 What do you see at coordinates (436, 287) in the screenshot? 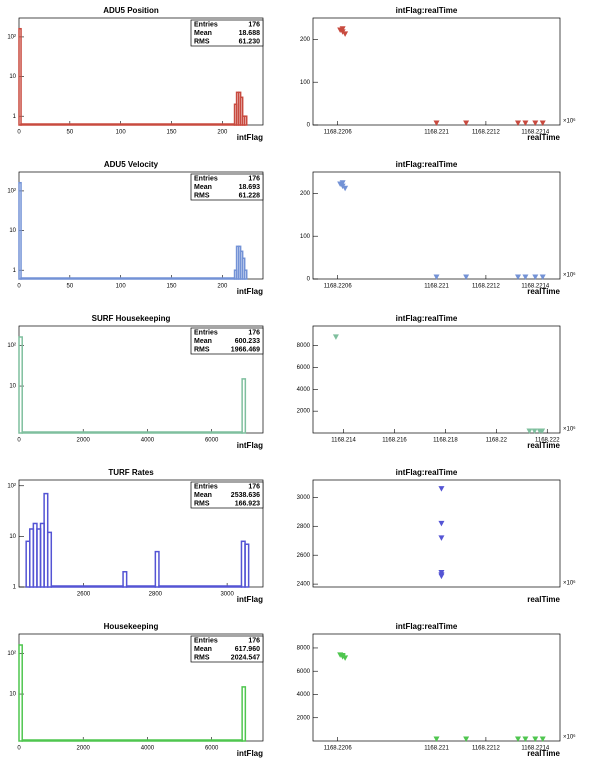
I see `x-tick-label: 1168.221` at bounding box center [436, 287].